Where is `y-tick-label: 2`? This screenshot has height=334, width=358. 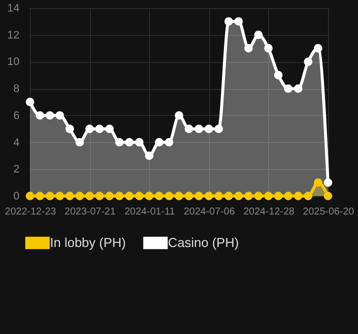
y-tick-label: 2 is located at coordinates (16, 170).